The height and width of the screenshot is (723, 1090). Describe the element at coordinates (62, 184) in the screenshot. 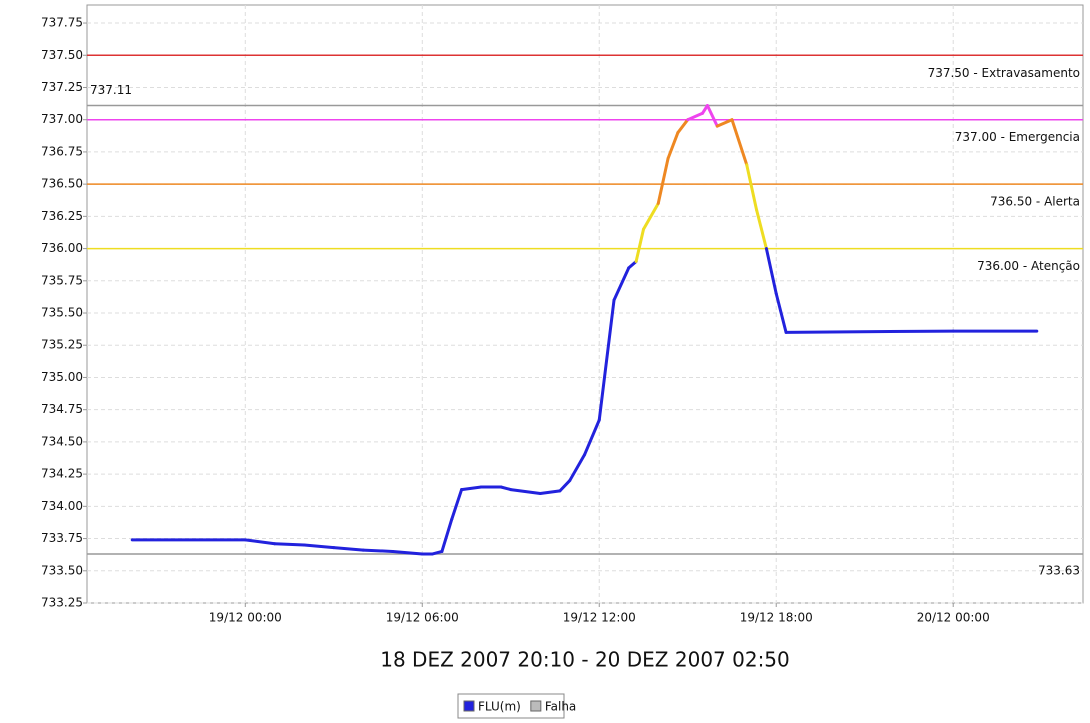

I see `y-tick-label: 736.50` at that location.